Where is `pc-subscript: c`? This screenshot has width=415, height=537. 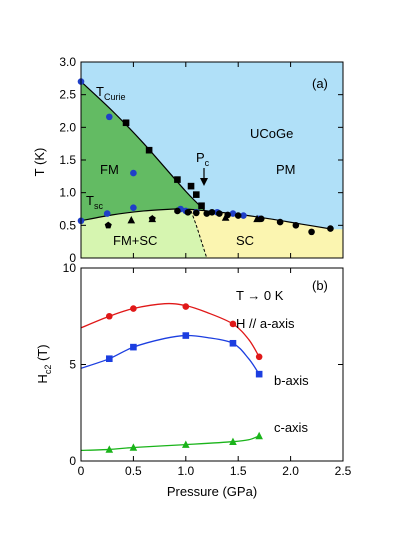 pc-subscript: c is located at coordinates (207, 163).